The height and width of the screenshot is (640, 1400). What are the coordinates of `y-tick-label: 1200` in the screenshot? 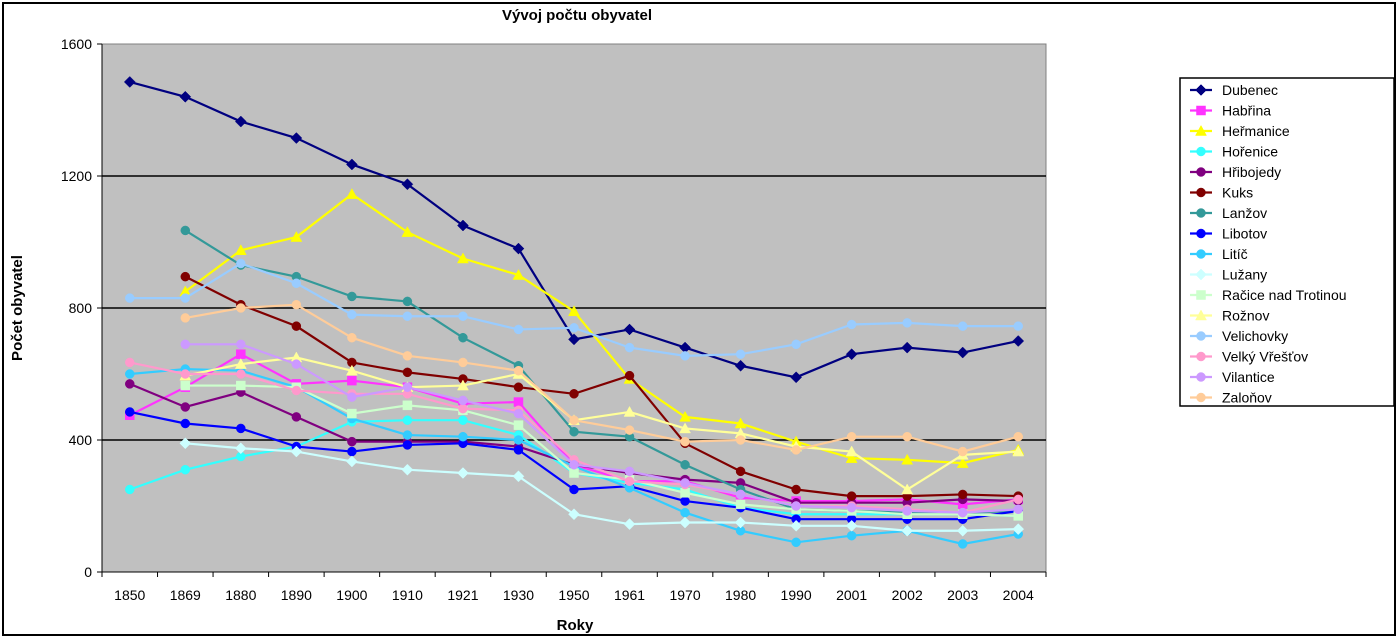 It's located at (76, 176).